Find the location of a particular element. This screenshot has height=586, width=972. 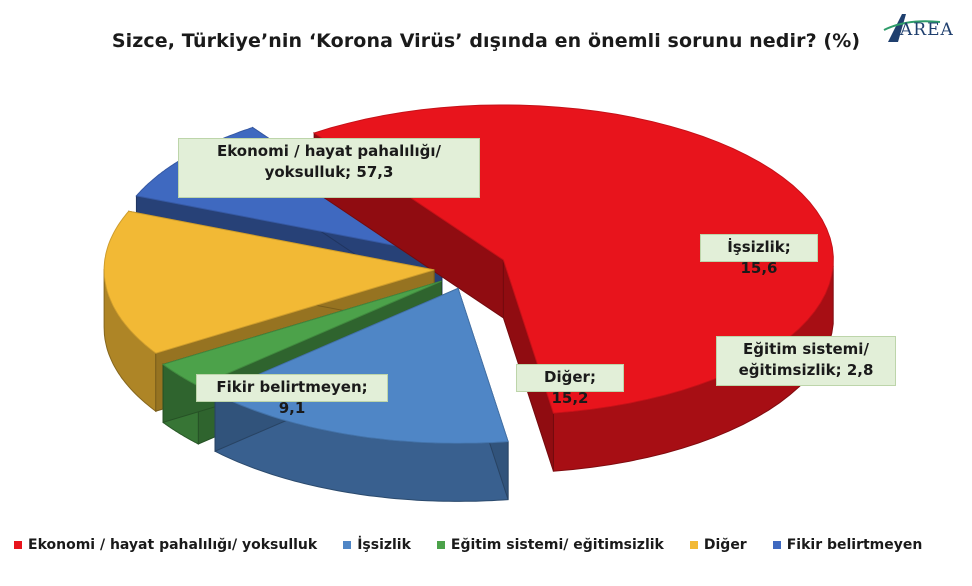

slice-egitim is located at coordinates (302, 333).